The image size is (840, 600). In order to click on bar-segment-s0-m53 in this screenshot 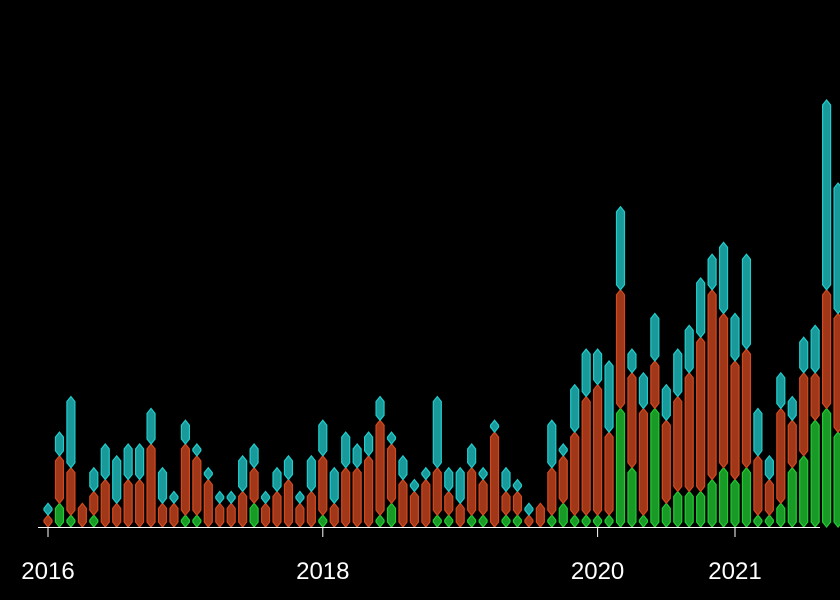, I will do `click(655, 467)`.